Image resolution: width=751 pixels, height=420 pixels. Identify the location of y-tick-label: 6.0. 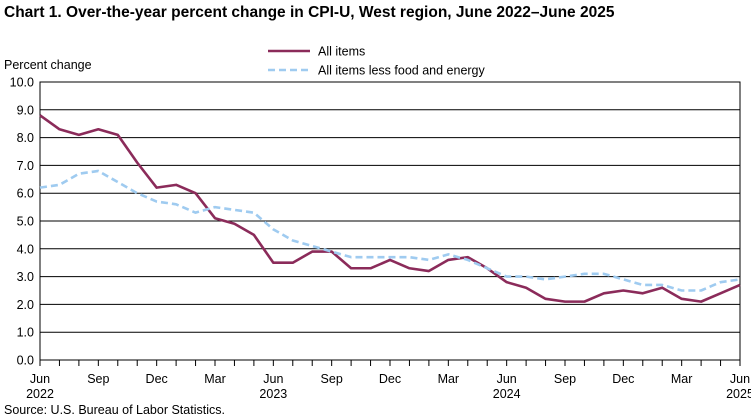
(25, 194).